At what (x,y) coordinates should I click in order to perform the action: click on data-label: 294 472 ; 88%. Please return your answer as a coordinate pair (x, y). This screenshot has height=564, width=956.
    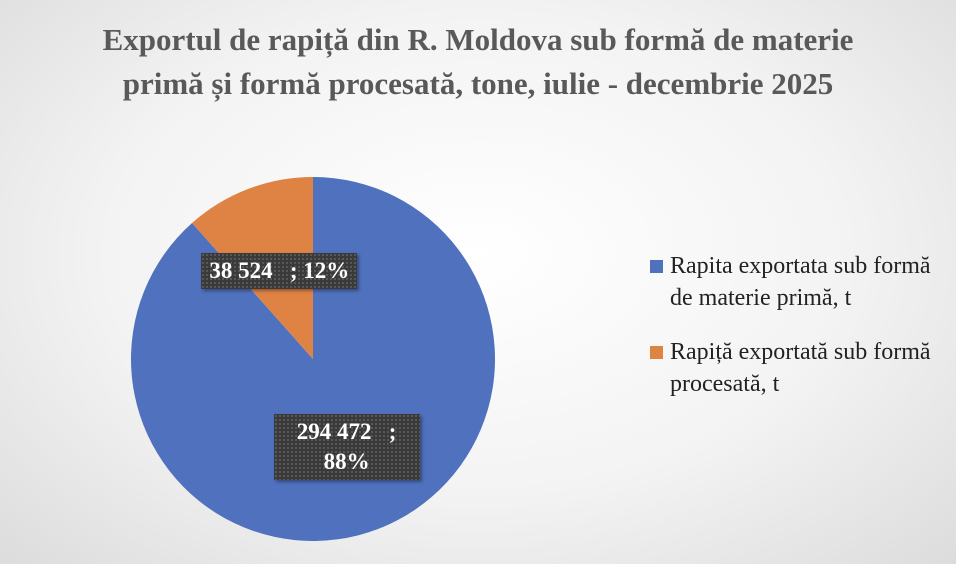
    Looking at the image, I should click on (346, 447).